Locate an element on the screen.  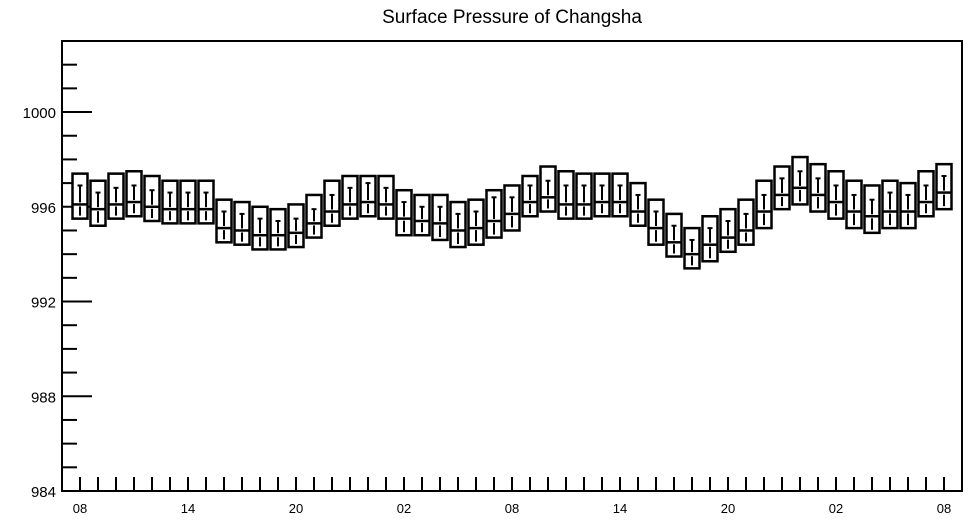
y-tick-label: 988 is located at coordinates (43, 397).